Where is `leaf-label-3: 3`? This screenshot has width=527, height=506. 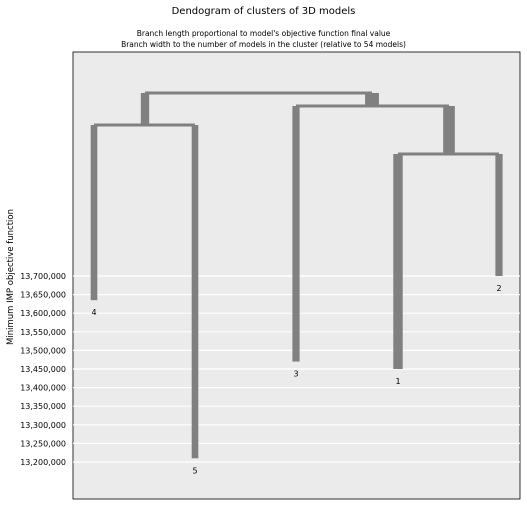
leaf-label-3: 3 is located at coordinates (295, 374).